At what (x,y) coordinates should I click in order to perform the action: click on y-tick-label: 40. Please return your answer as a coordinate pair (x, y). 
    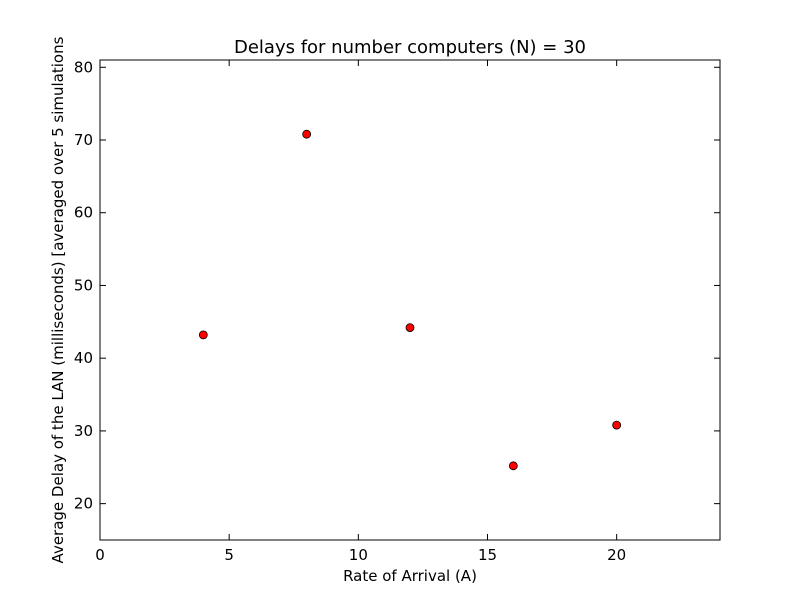
    Looking at the image, I should click on (83, 358).